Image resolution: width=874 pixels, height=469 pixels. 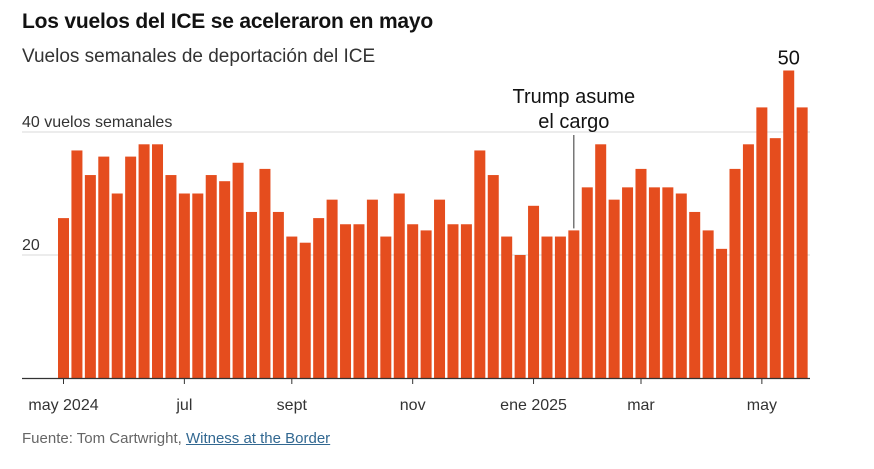 What do you see at coordinates (228, 21) in the screenshot?
I see `chart-title: Los vuelos del ICE se aceleraron en mayo` at bounding box center [228, 21].